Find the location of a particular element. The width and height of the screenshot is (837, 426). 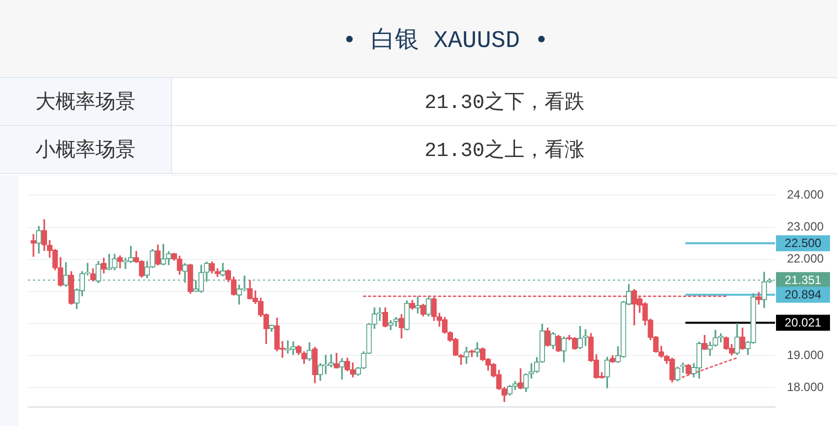

text: 小概率场景 is located at coordinates (86, 150).